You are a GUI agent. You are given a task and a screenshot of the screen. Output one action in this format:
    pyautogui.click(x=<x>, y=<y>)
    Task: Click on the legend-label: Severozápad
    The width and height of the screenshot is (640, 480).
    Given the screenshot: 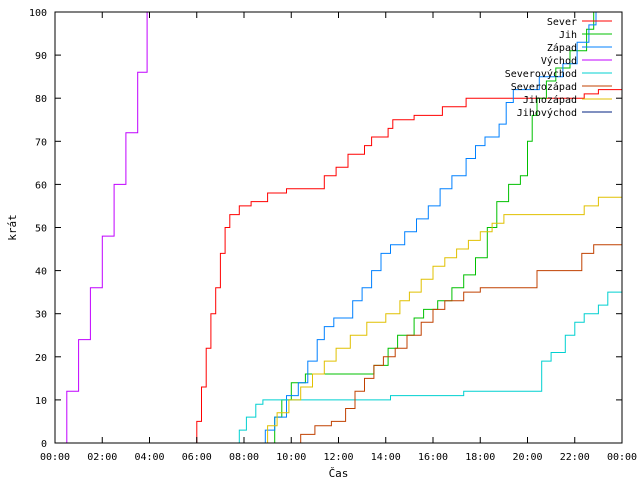 What is the action you would take?
    pyautogui.click(x=544, y=87)
    